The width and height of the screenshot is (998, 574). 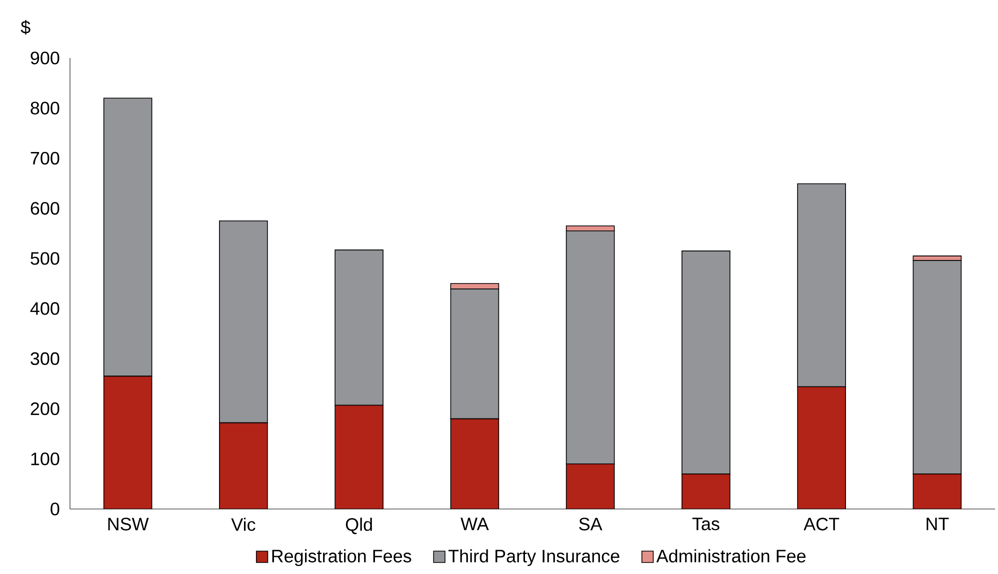 What do you see at coordinates (45, 158) in the screenshot?
I see `y-tick-label: 700` at bounding box center [45, 158].